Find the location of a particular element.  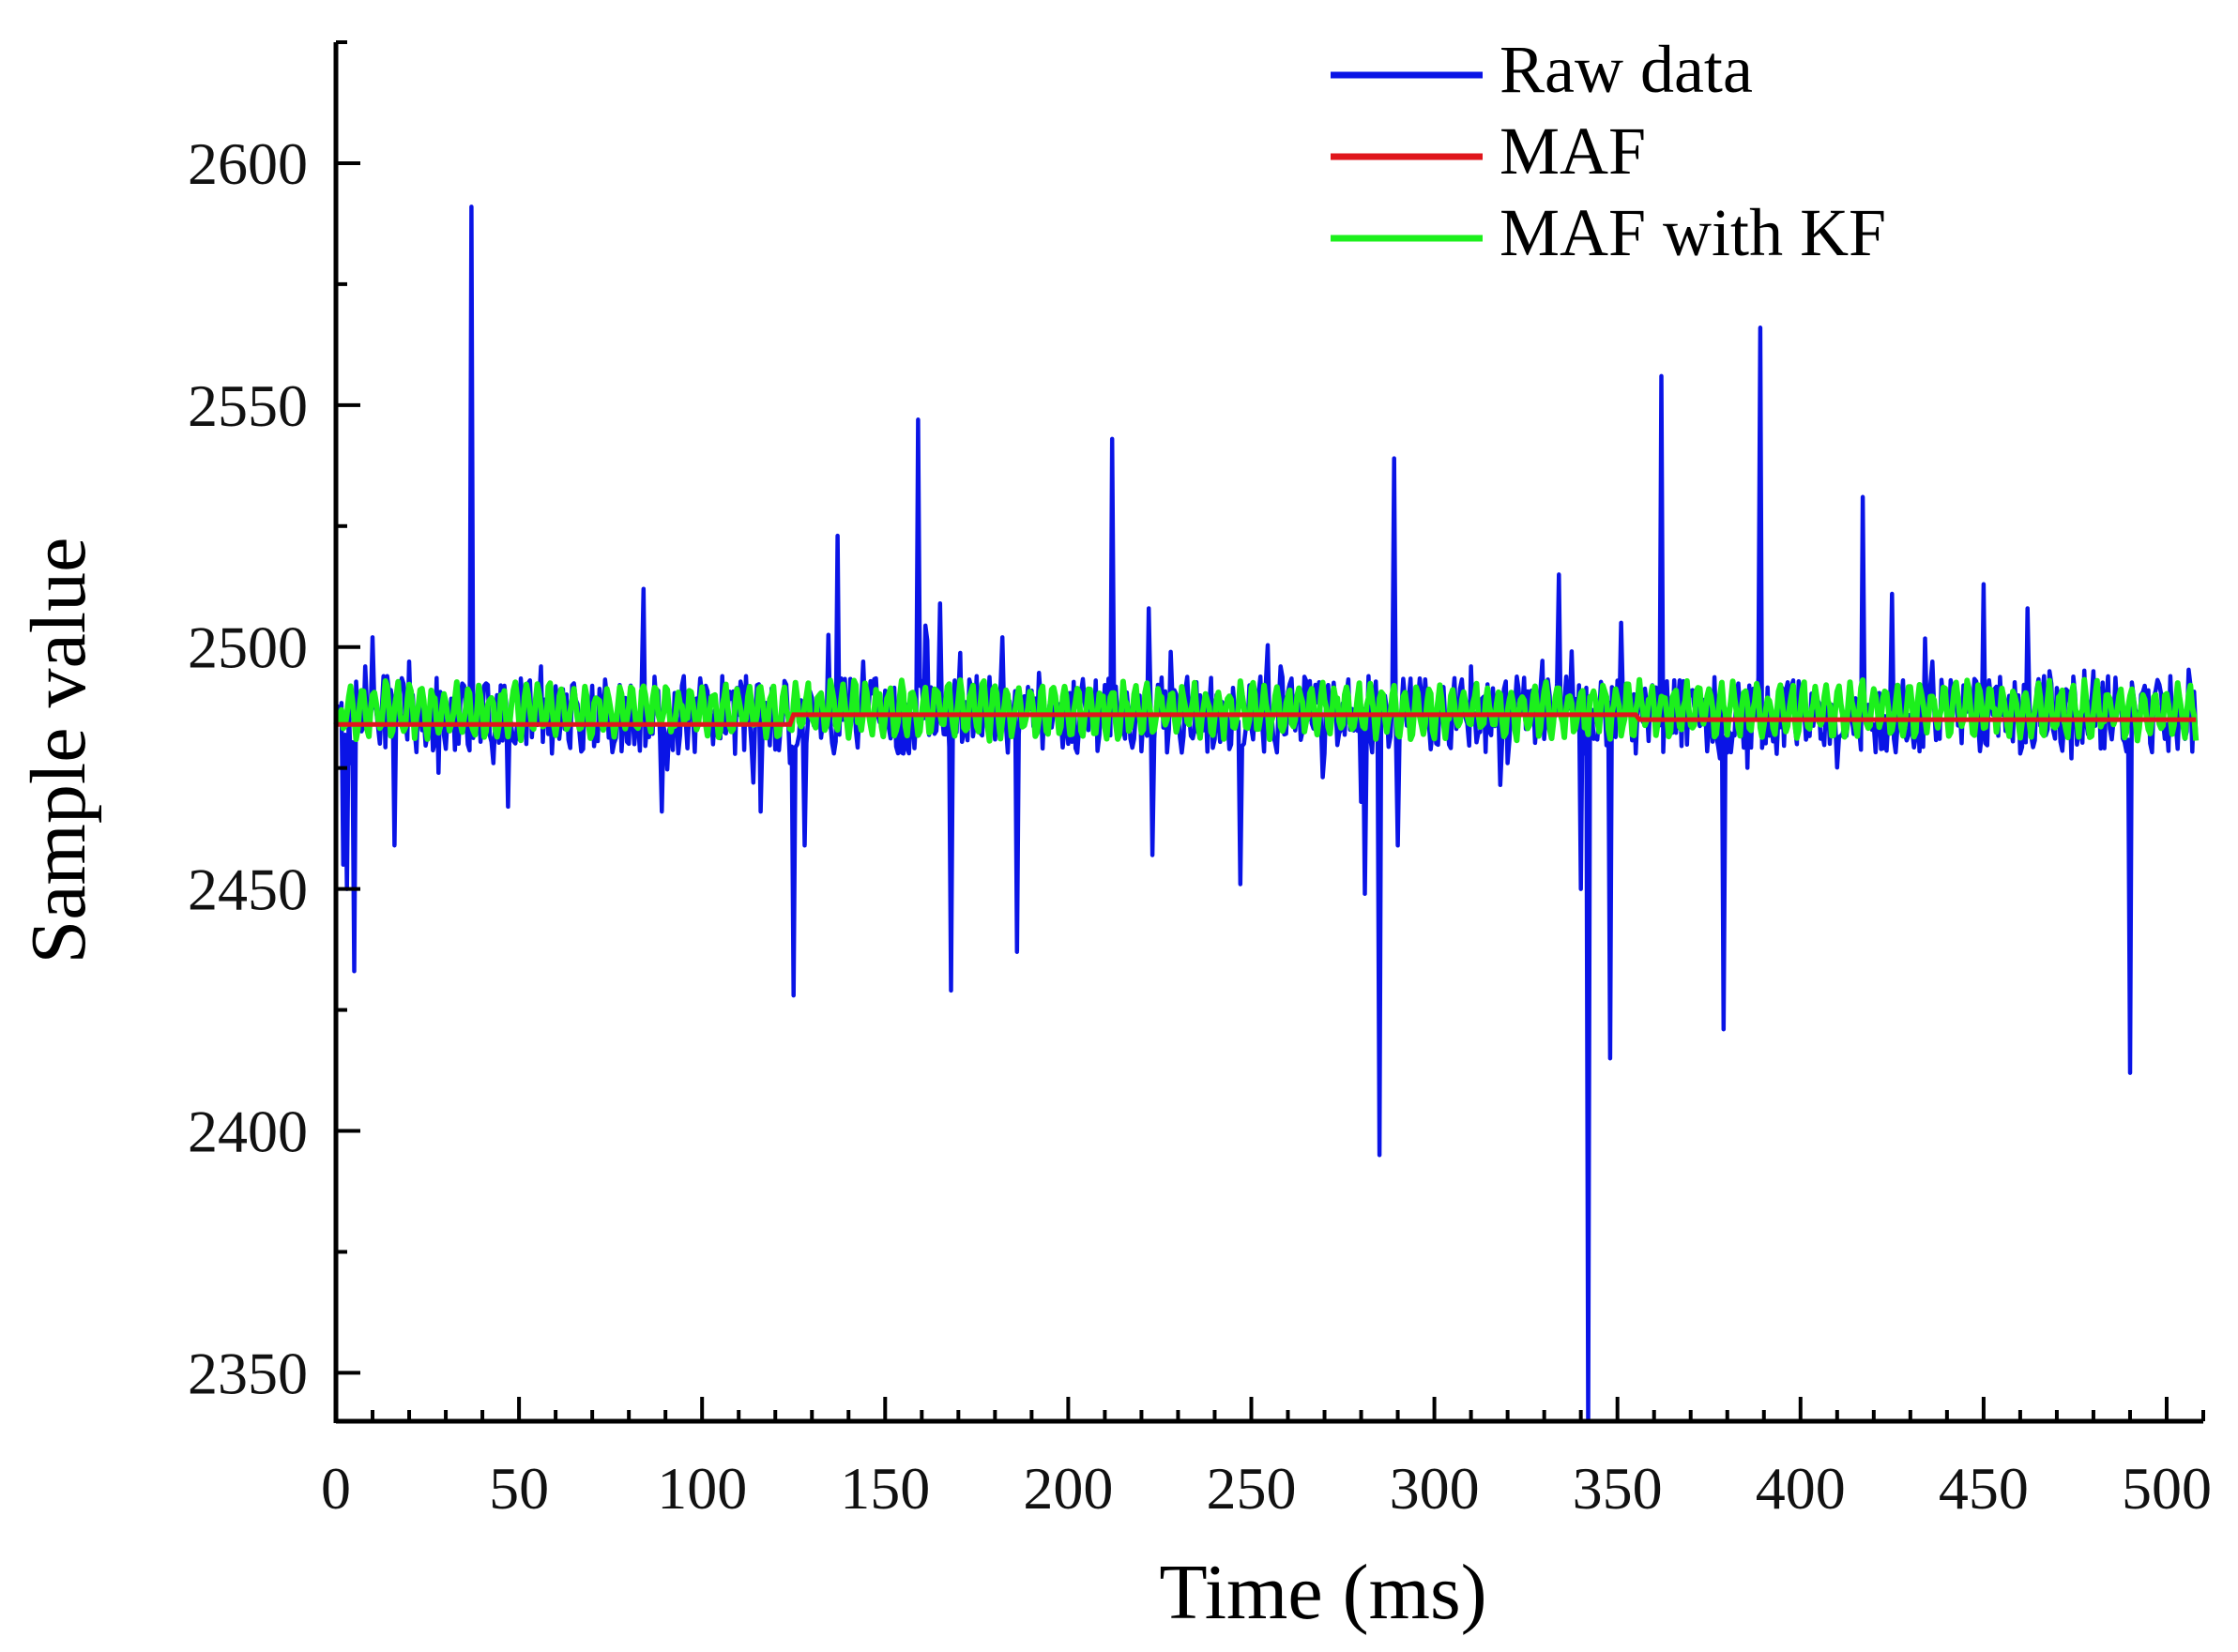

legend-label-maf-with-kf: MAF with KF is located at coordinates (1693, 233).